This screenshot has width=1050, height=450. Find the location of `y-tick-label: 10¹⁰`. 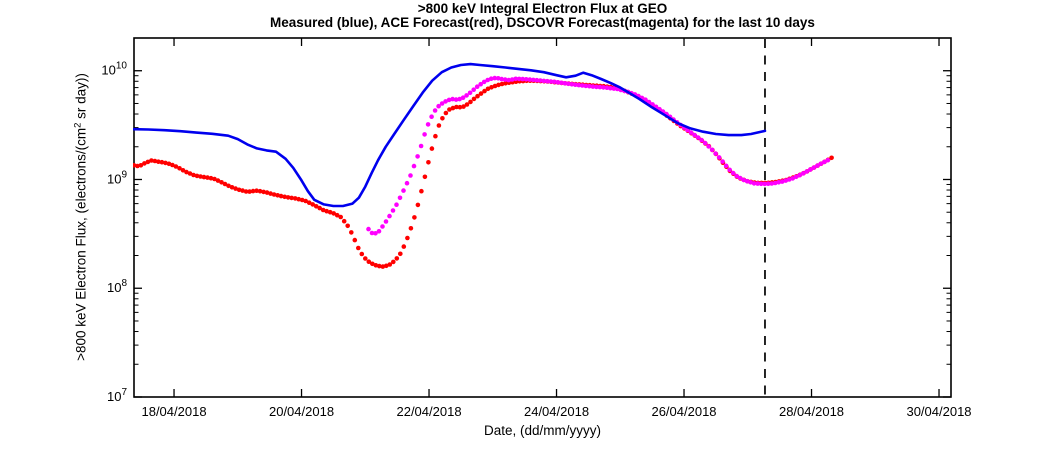

y-tick-label: 10¹⁰ is located at coordinates (114, 69).